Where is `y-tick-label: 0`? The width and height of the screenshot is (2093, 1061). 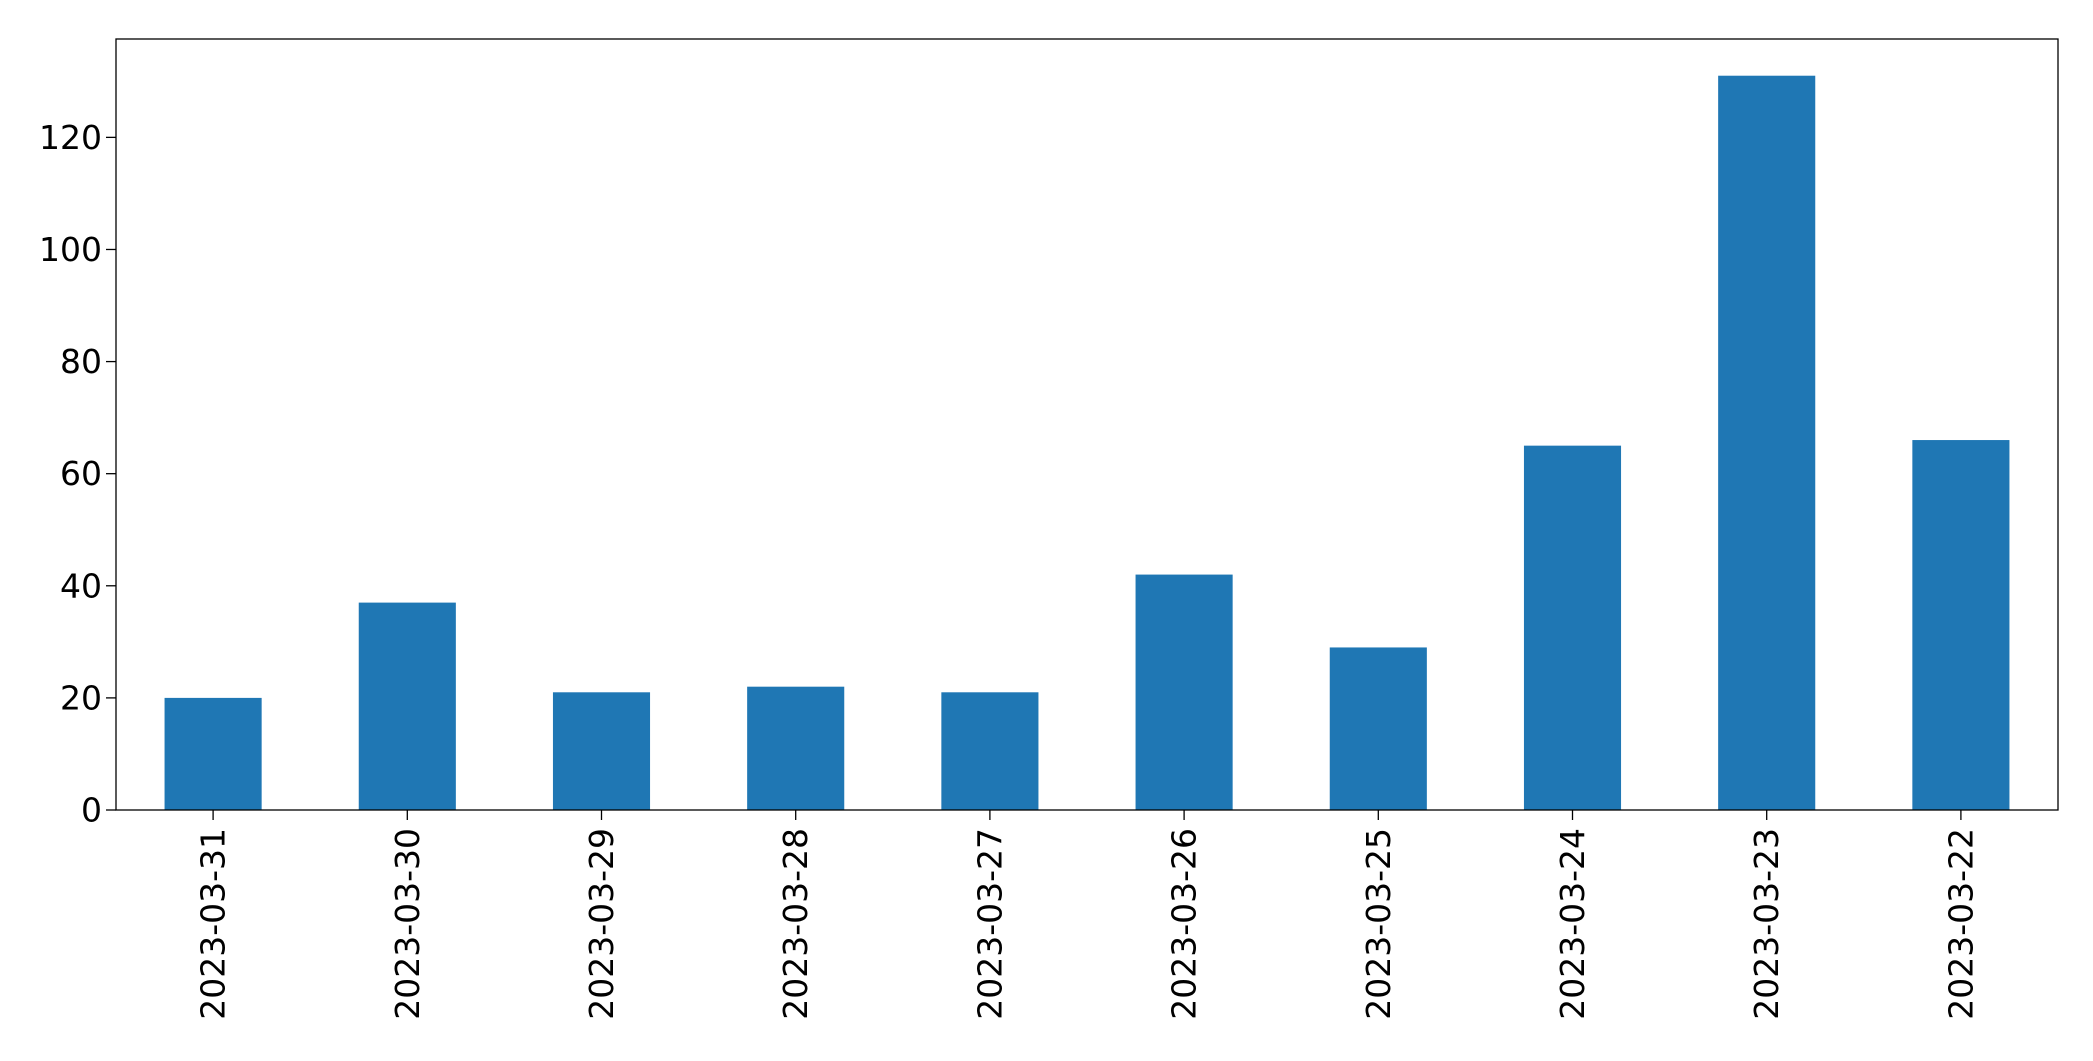 y-tick-label: 0 is located at coordinates (91, 810).